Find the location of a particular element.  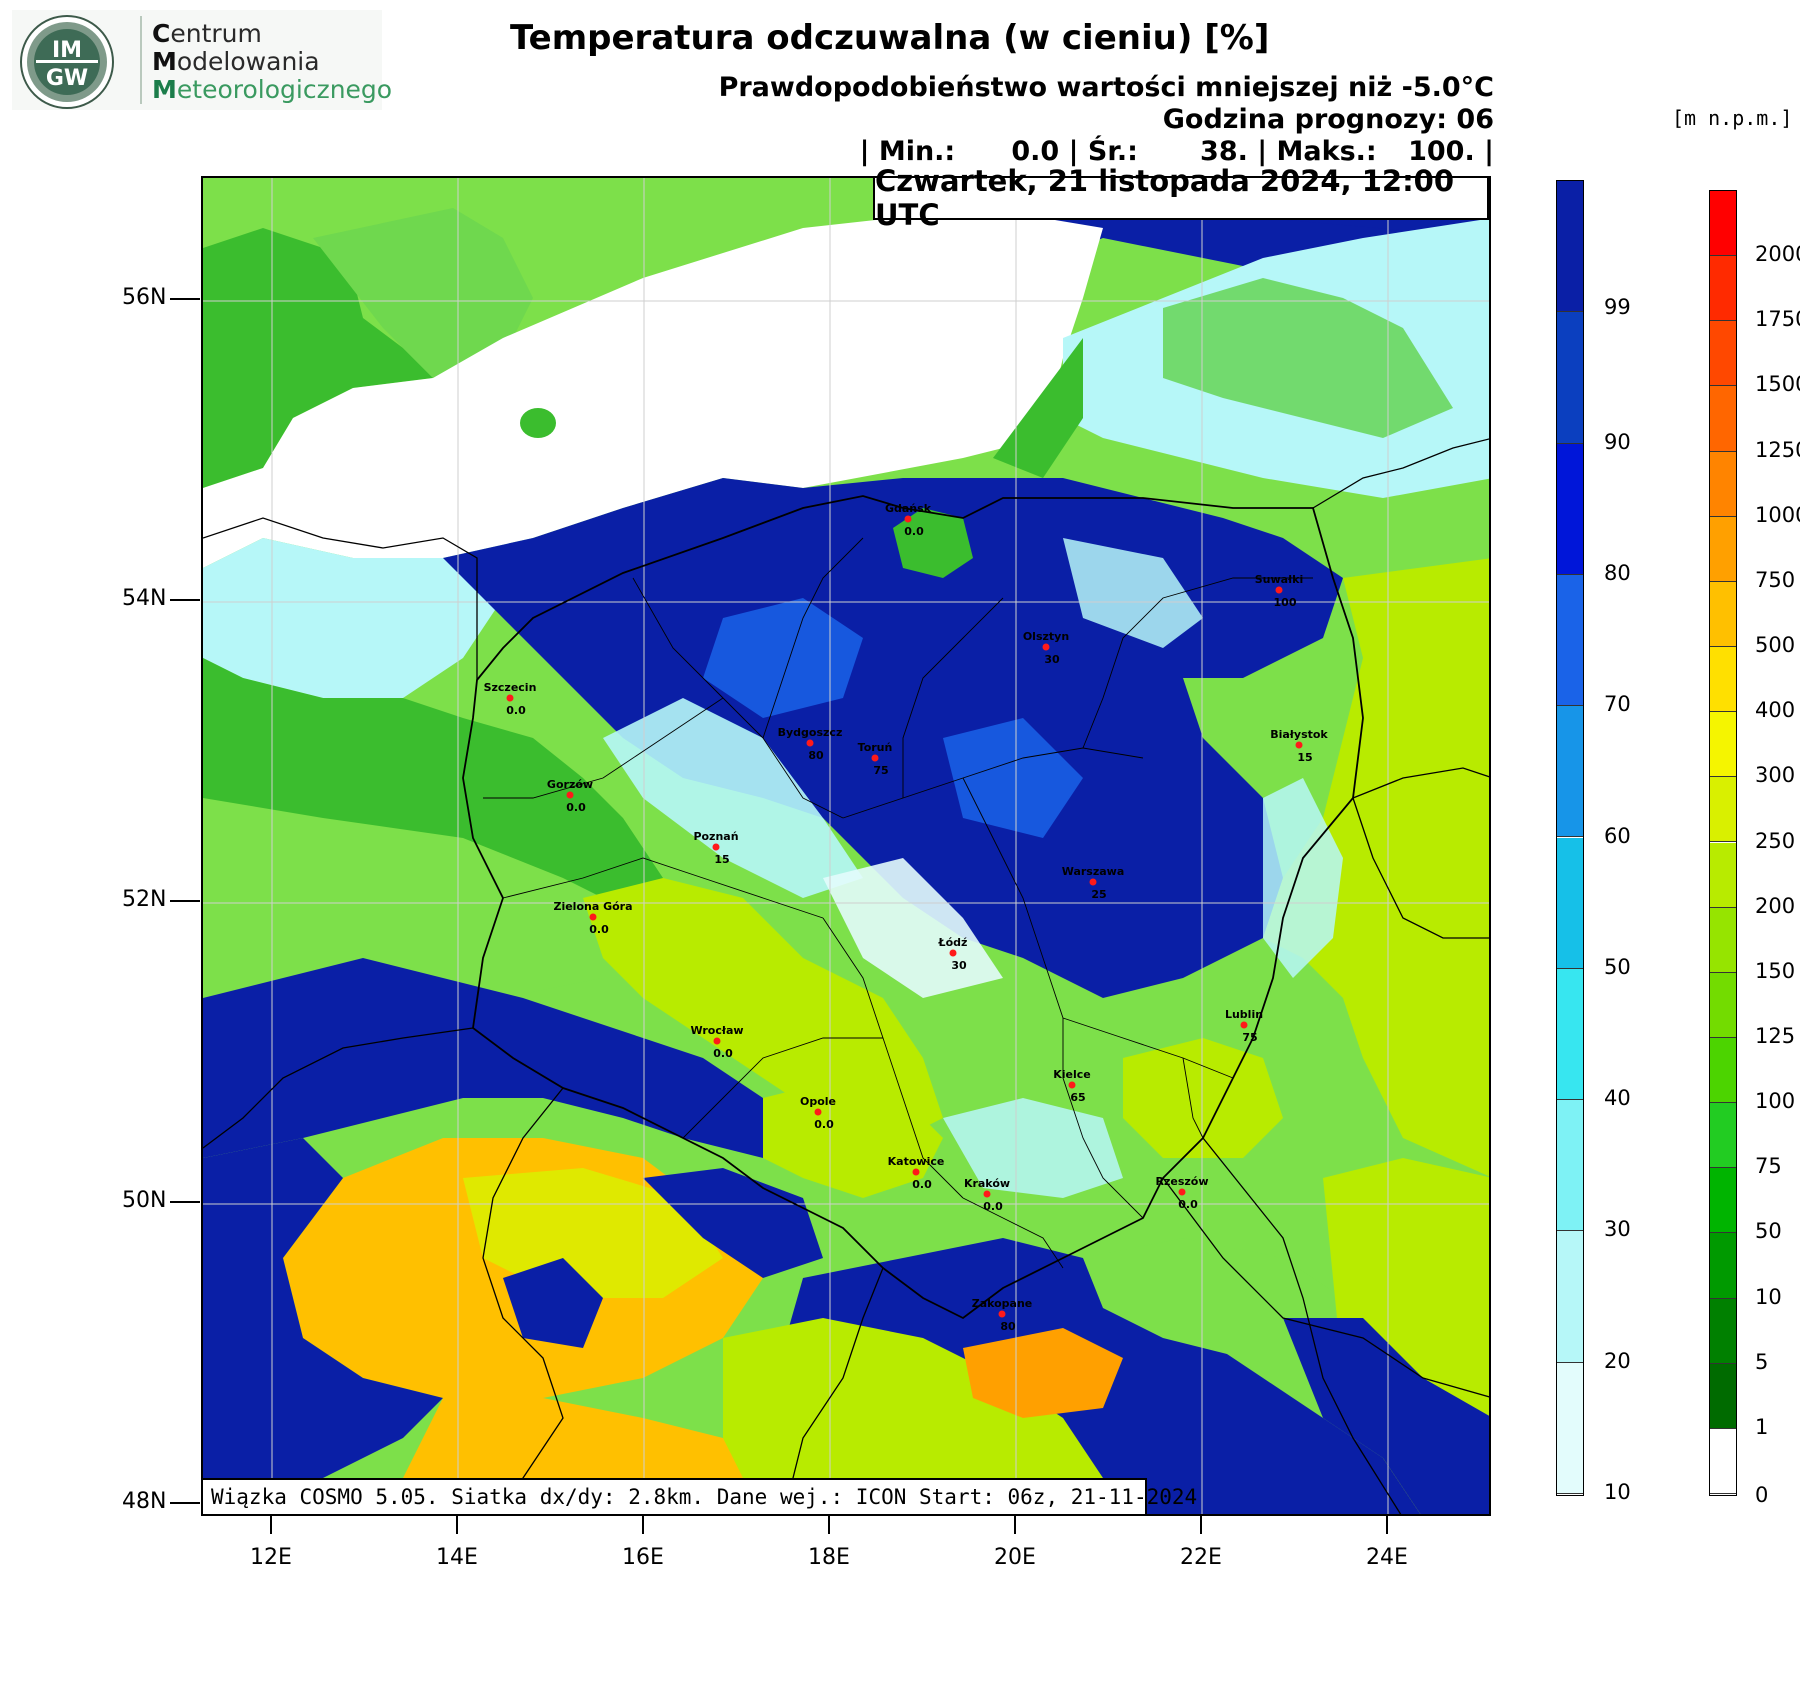

city-value-olsztyn: 30 is located at coordinates (1052, 659).